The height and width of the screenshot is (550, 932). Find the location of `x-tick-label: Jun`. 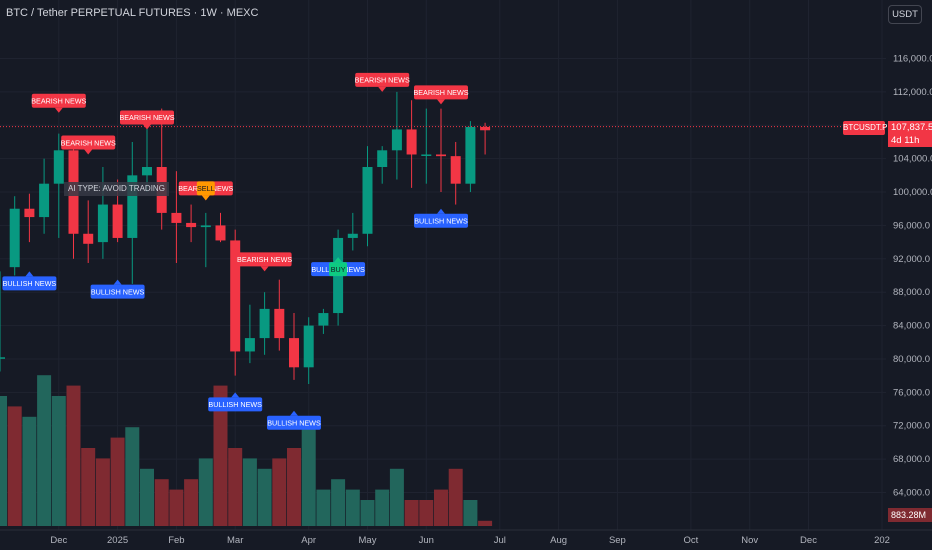

x-tick-label: Jun is located at coordinates (426, 540).